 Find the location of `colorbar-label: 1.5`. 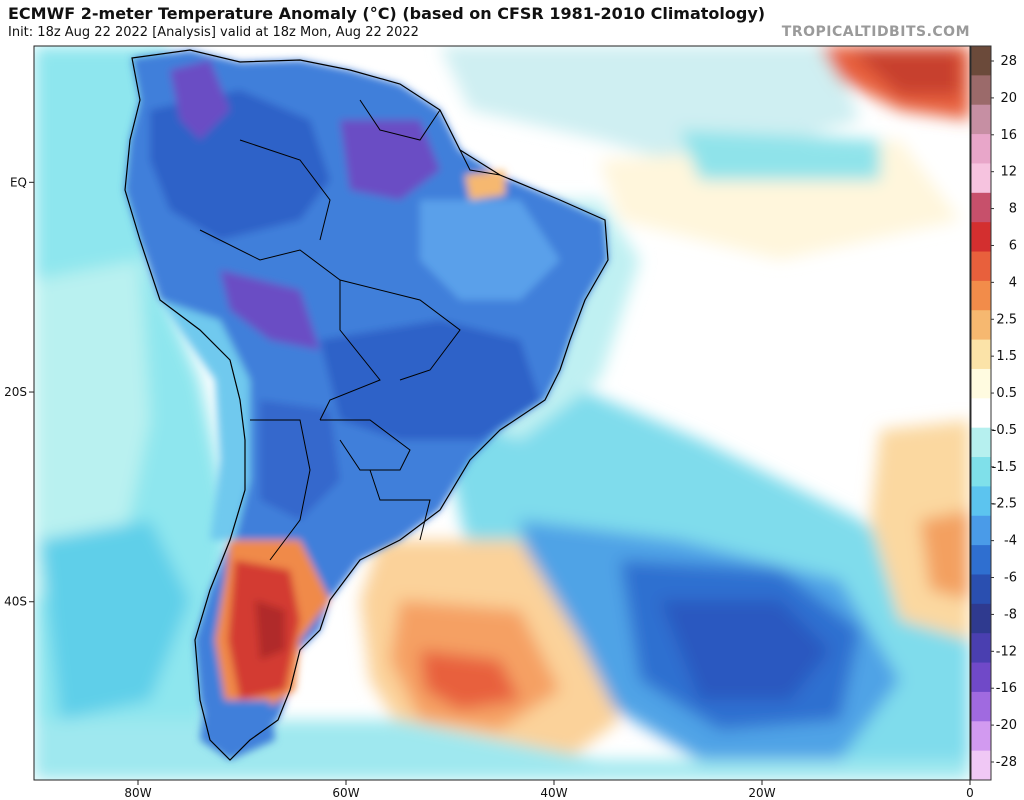

colorbar-label: 1.5 is located at coordinates (1006, 356).